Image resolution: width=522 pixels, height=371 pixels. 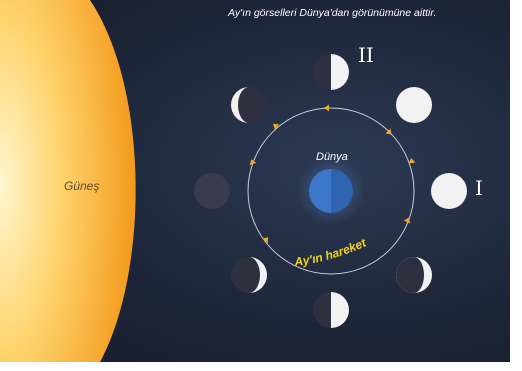 I want to click on moon-orbit, so click(x=331, y=191).